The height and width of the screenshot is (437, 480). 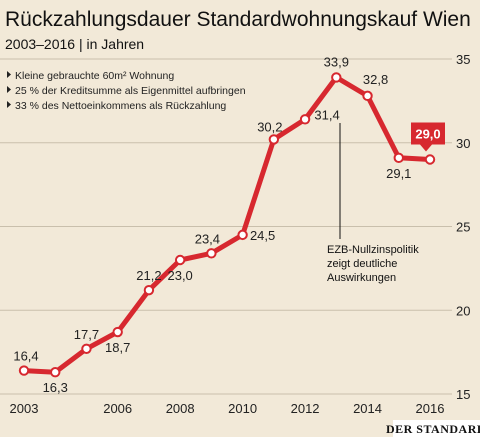 What do you see at coordinates (305, 408) in the screenshot?
I see `x-tick-label: 2012` at bounding box center [305, 408].